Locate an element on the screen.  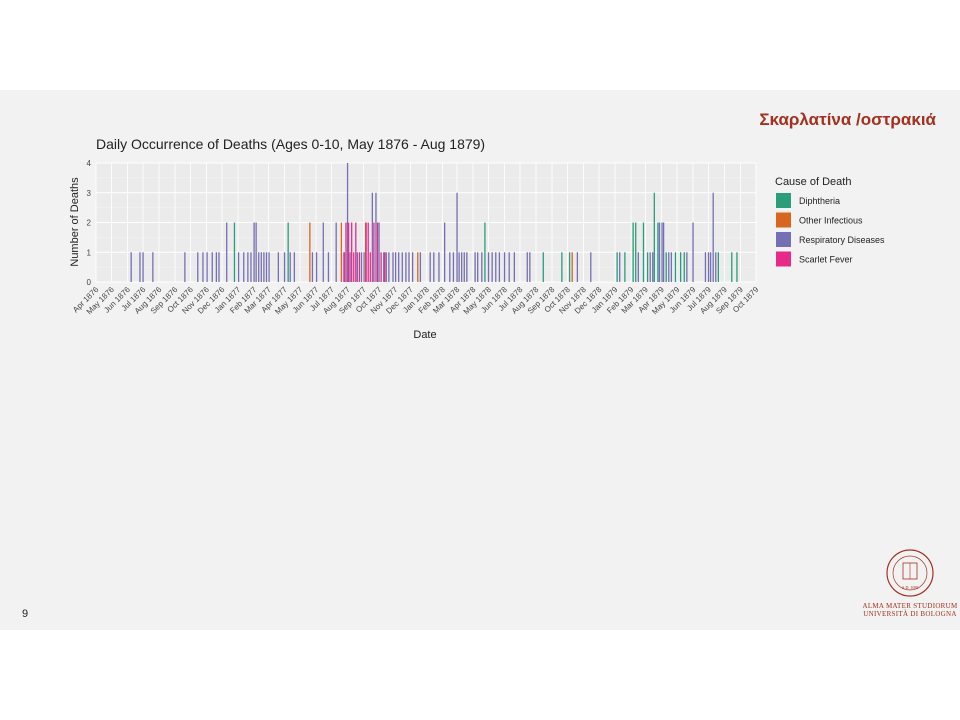
slide-title: Σκαρλατίνα /οστρακιά is located at coordinates (847, 119).